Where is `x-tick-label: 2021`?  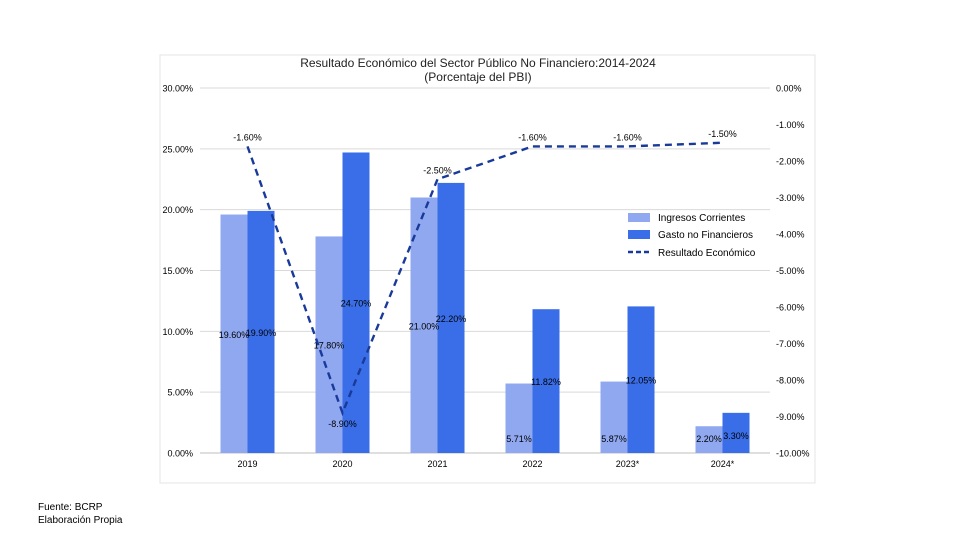
x-tick-label: 2021 is located at coordinates (437, 464).